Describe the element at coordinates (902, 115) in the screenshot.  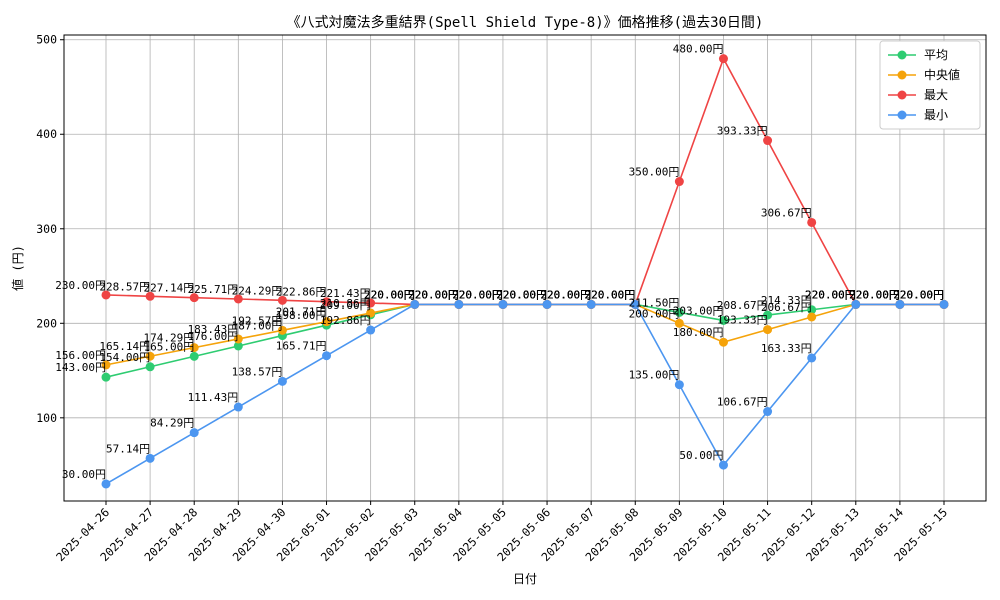
I see `legend-swatch-marker-min` at that location.